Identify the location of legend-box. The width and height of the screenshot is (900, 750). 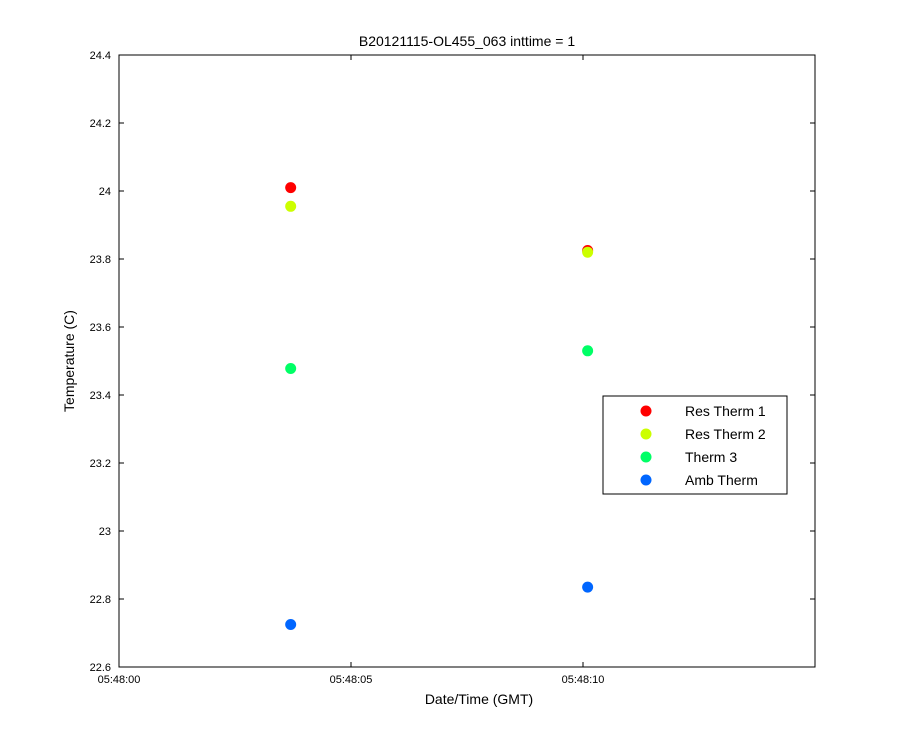
(695, 445).